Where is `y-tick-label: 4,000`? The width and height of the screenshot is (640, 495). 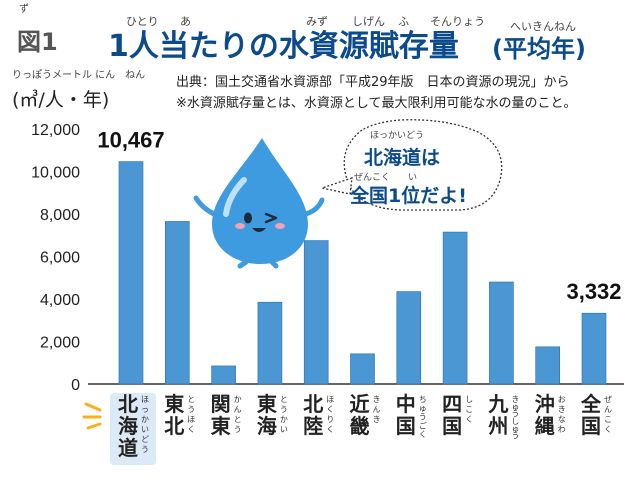
y-tick-label: 4,000 is located at coordinates (60, 300).